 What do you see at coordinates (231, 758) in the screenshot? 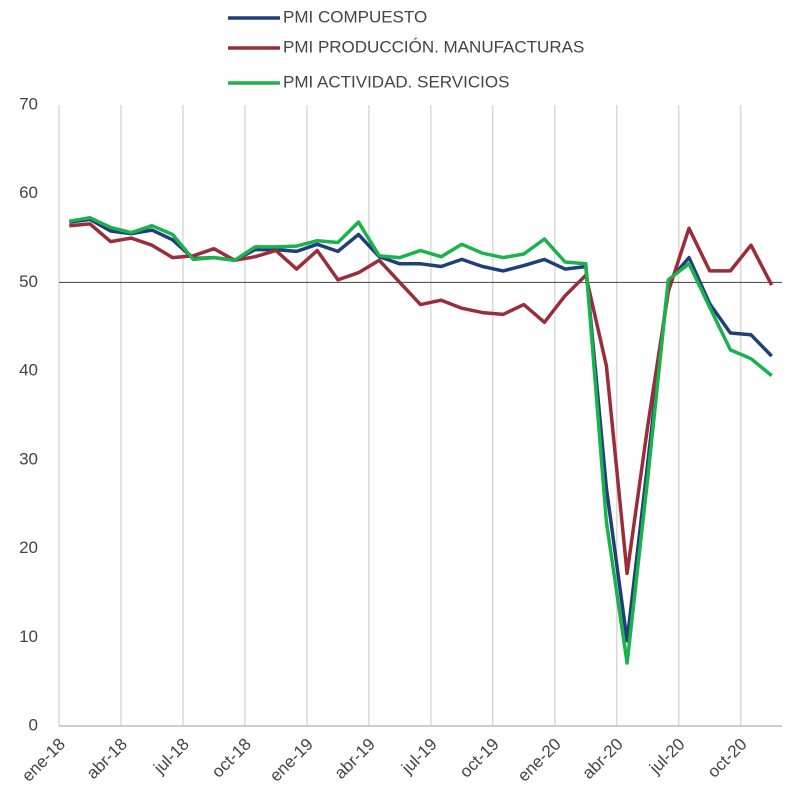
I see `x-tick-label: oct-18` at bounding box center [231, 758].